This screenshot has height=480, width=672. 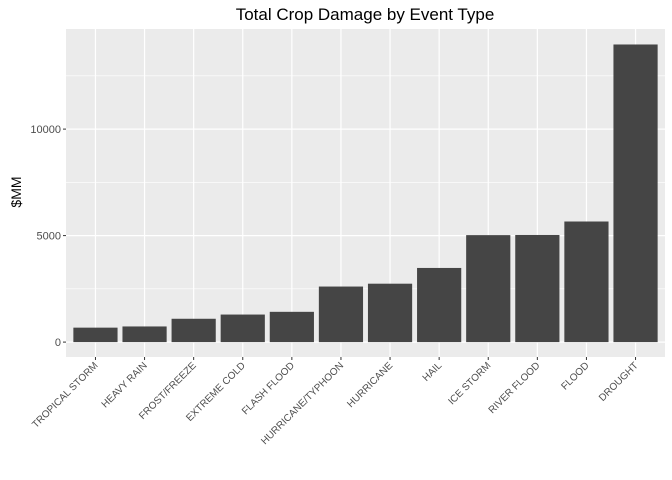 What do you see at coordinates (302, 403) in the screenshot?
I see `x-tick-label: HURRICANE/TYPHOON` at bounding box center [302, 403].